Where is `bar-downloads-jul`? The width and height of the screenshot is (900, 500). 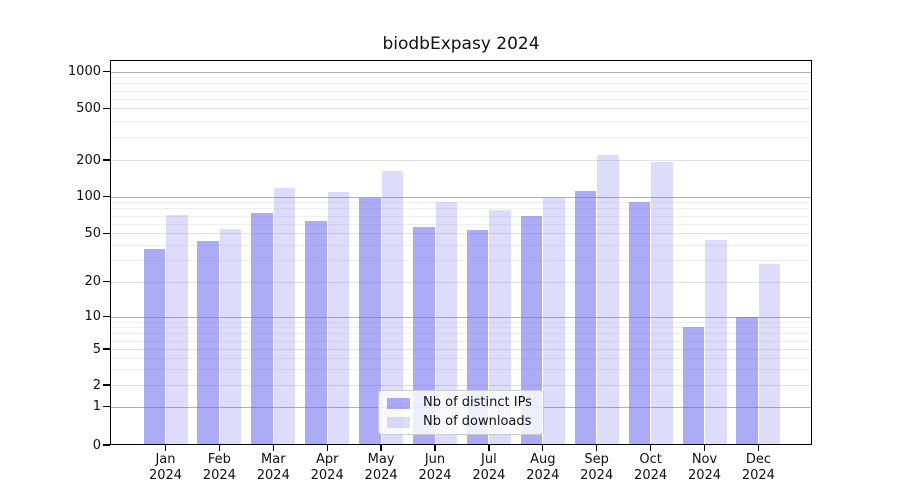 bar-downloads-jul is located at coordinates (500, 327).